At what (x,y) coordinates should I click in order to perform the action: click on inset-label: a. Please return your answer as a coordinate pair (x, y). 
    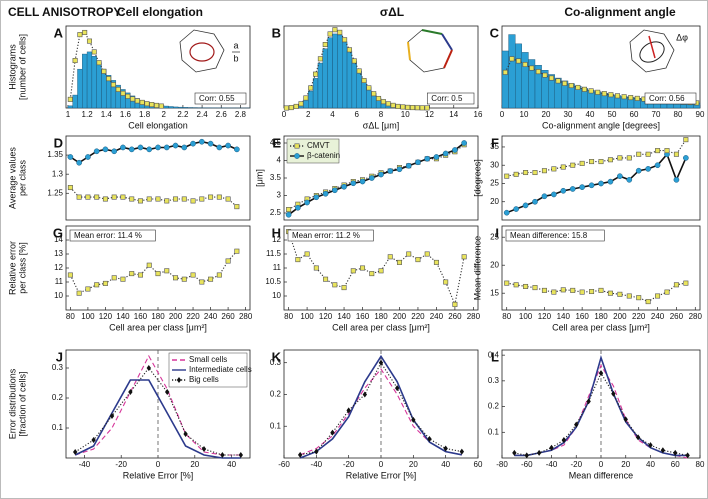
    Looking at the image, I should click on (235, 45).